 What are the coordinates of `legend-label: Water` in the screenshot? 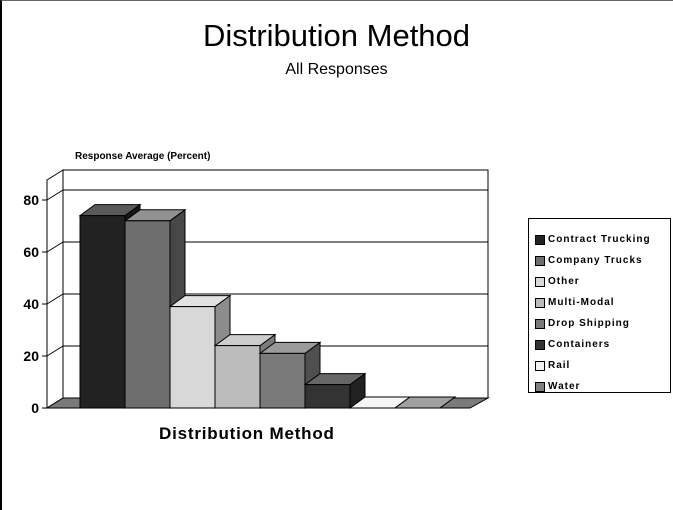 It's located at (564, 386).